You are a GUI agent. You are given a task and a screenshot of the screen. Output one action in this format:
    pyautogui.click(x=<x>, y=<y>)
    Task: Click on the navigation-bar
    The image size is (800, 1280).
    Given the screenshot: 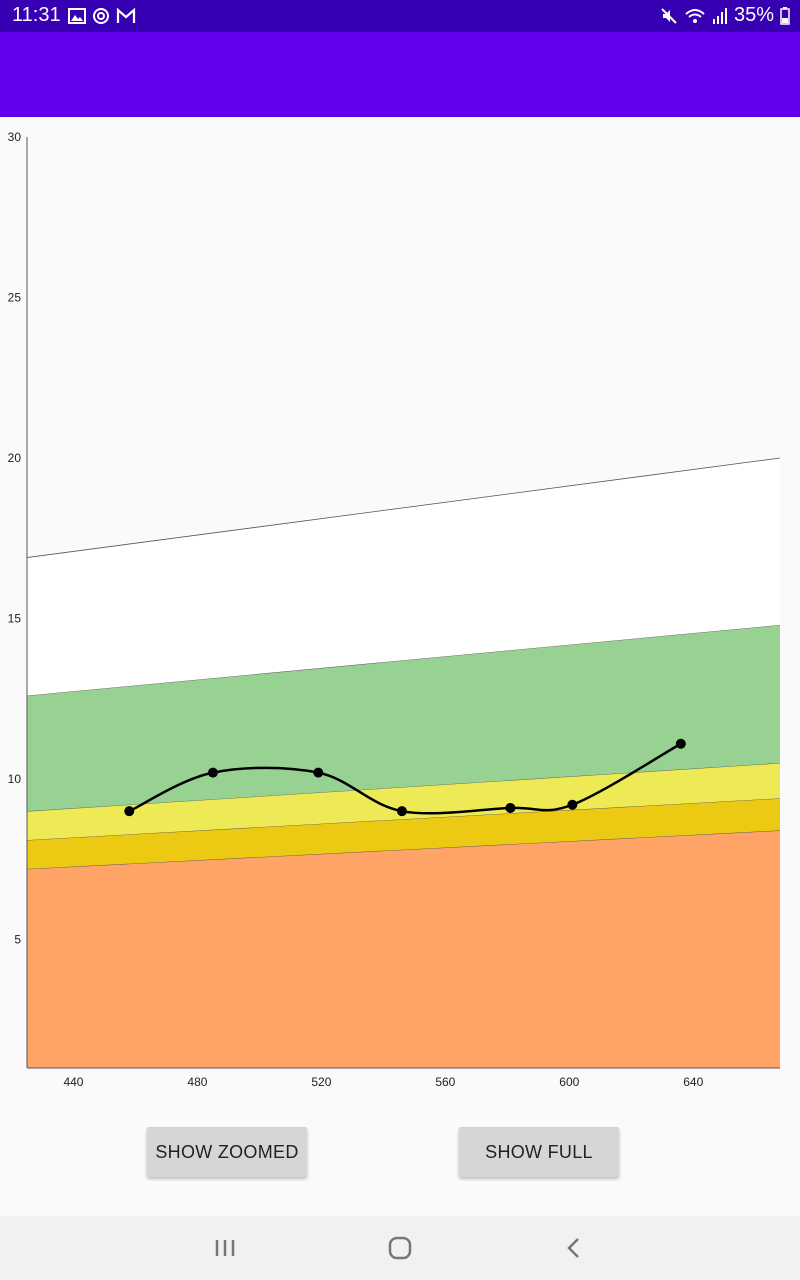 What is the action you would take?
    pyautogui.click(x=400, y=1248)
    